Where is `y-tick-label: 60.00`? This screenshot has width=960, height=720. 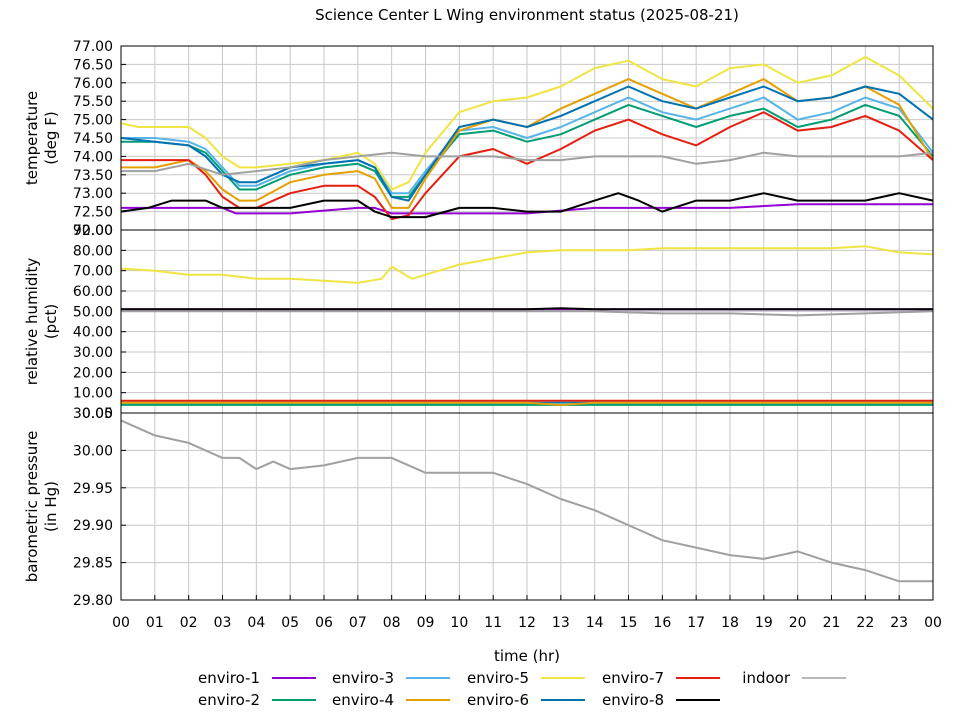 y-tick-label: 60.00 is located at coordinates (93, 292).